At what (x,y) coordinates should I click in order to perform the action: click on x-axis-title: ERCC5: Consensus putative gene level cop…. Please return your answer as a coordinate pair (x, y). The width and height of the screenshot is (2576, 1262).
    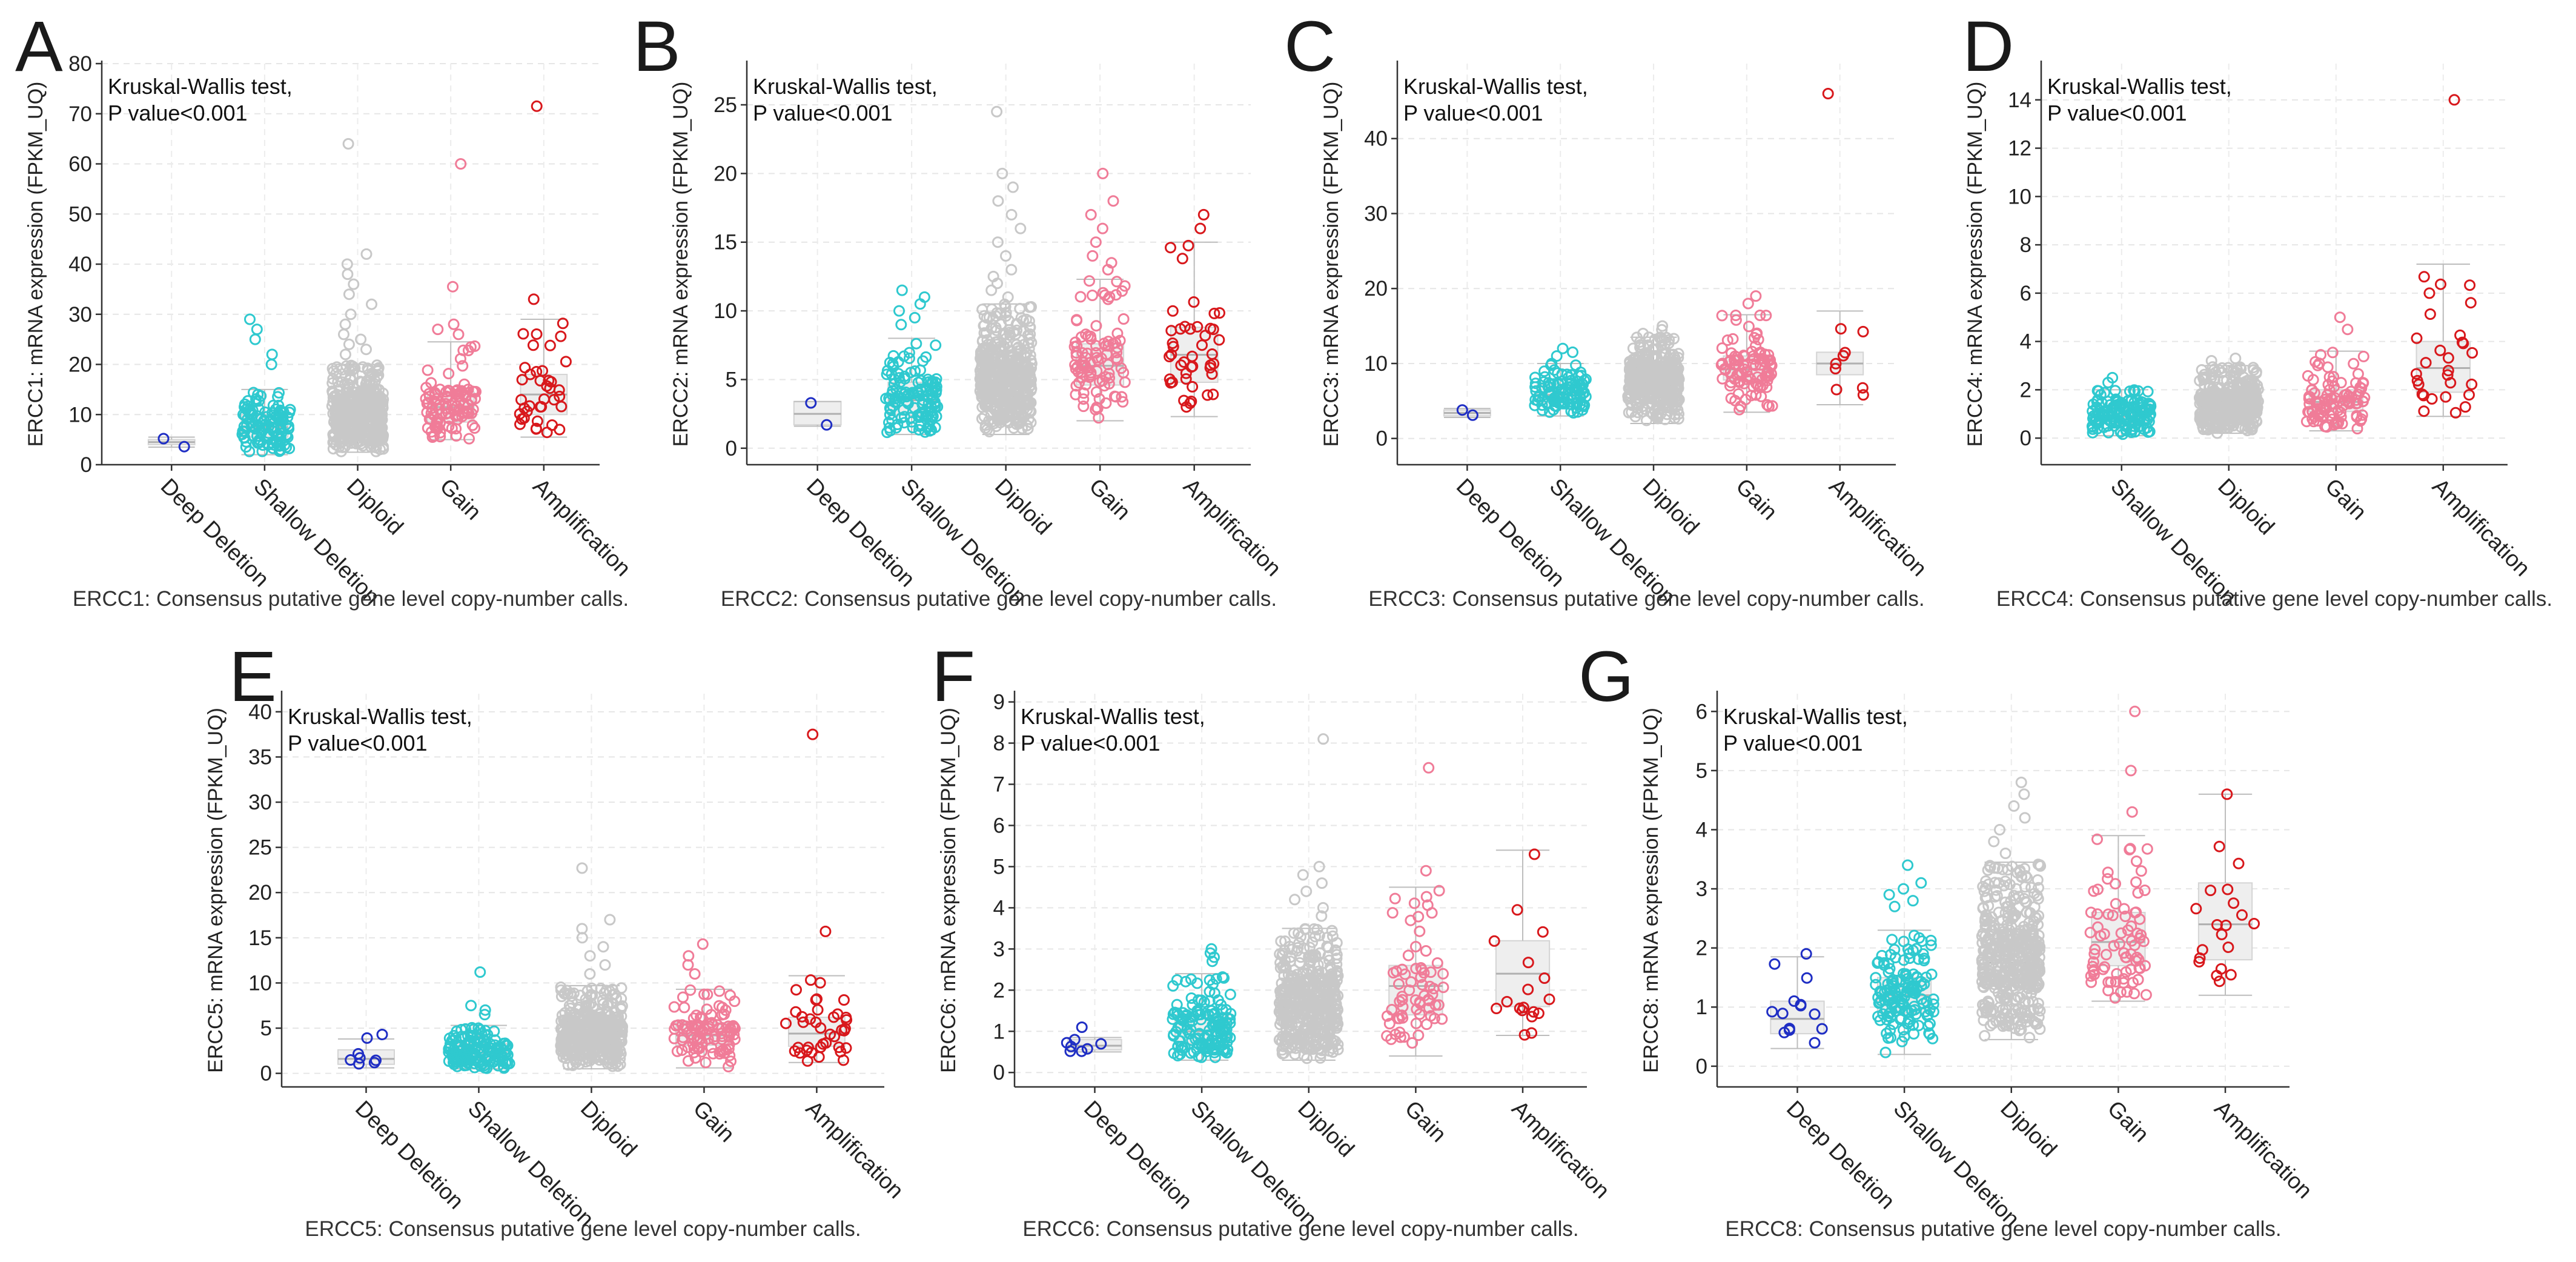
    Looking at the image, I should click on (583, 1229).